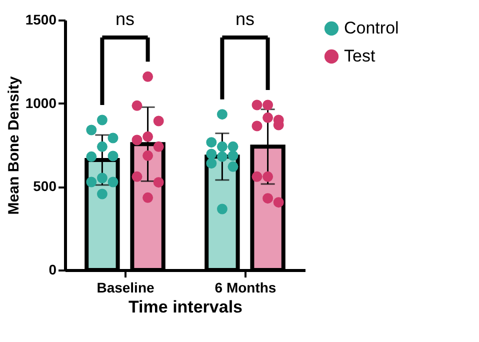 Image resolution: width=479 pixels, height=342 pixels. Describe the element at coordinates (41, 102) in the screenshot. I see `y-tick-label: 1000` at that location.